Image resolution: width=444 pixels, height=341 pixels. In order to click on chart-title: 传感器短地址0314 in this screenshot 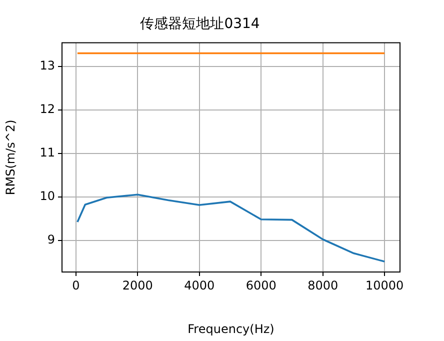, I will do `click(200, 24)`.